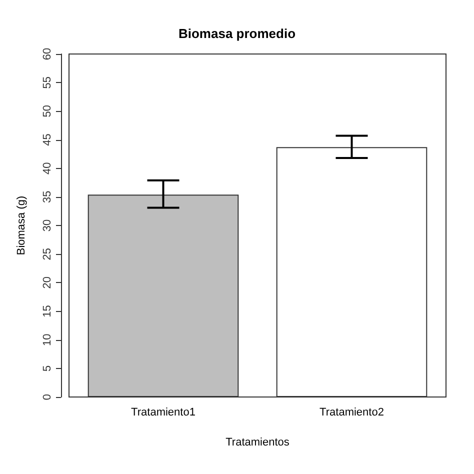 This screenshot has width=474, height=474. I want to click on y-tick-label: 15, so click(48, 311).